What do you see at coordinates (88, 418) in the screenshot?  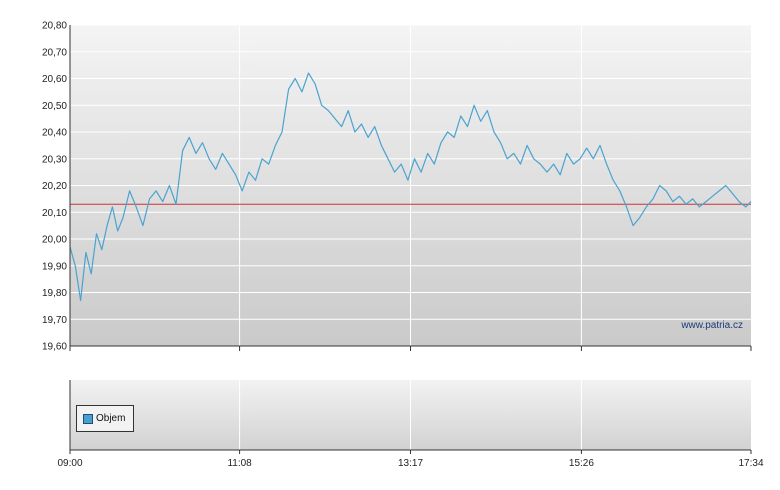 I see `legend-swatch-objem` at bounding box center [88, 418].